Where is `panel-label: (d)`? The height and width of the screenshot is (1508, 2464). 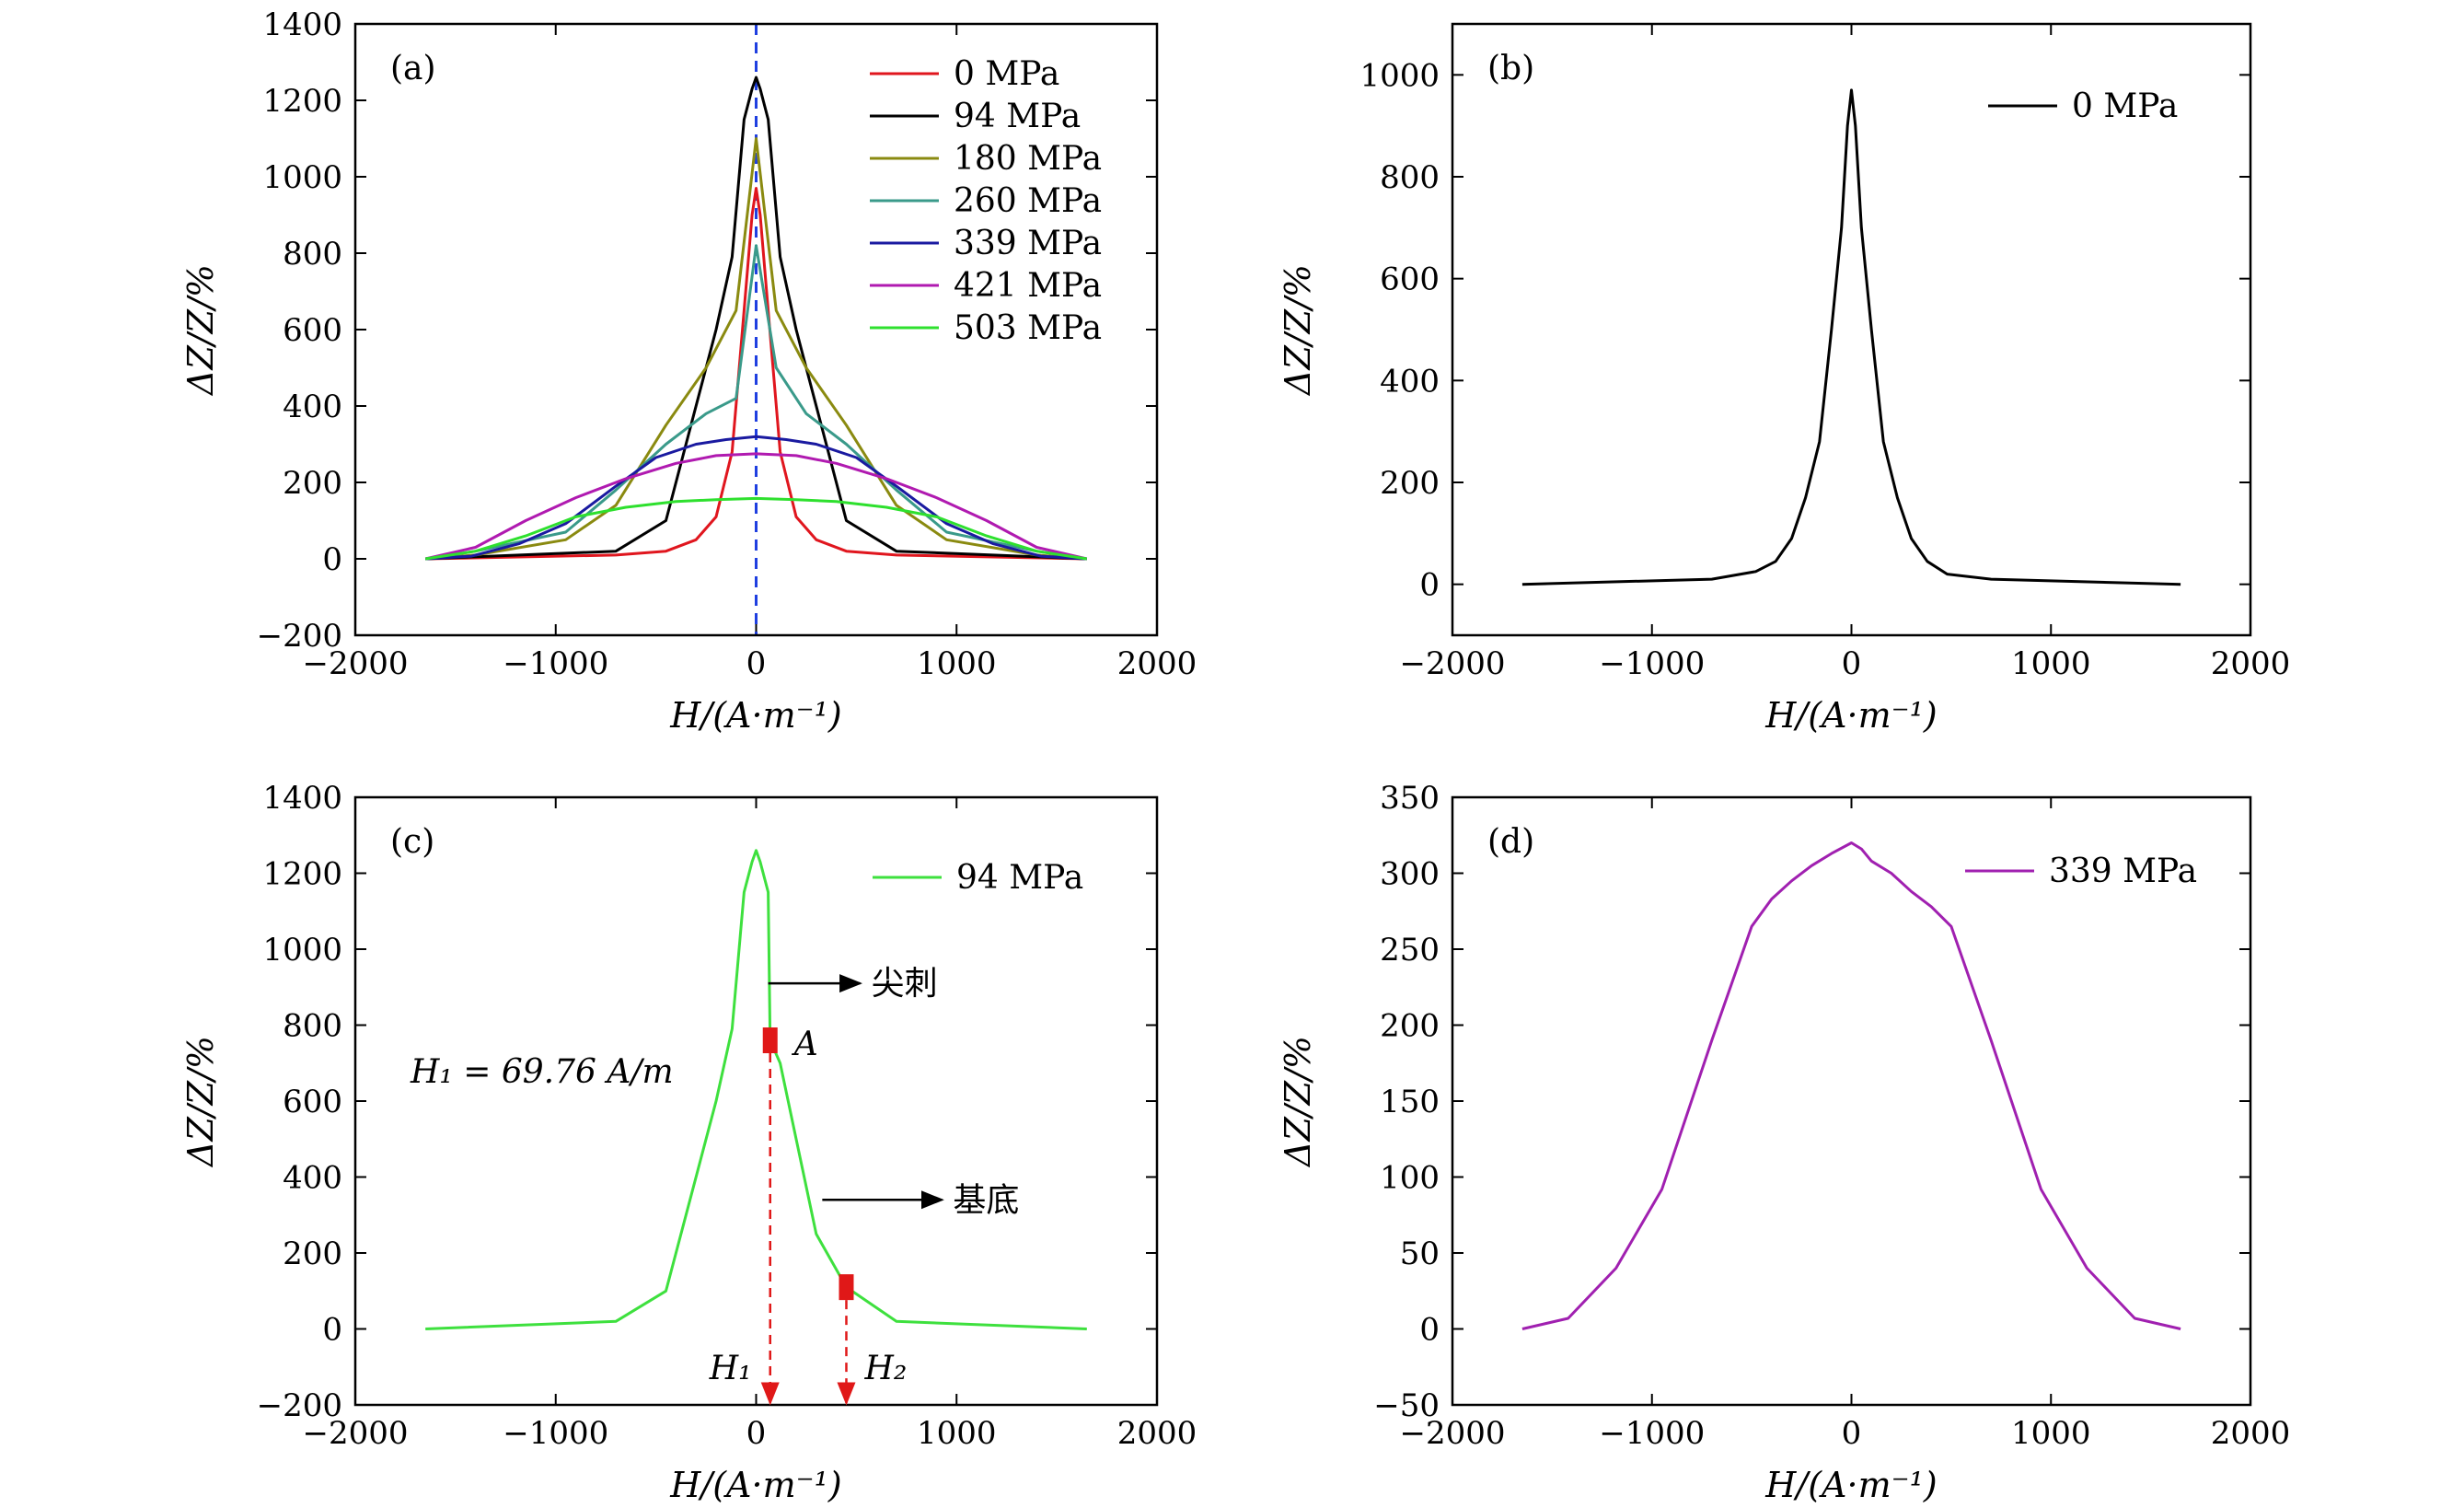 panel-label: (d) is located at coordinates (1511, 842).